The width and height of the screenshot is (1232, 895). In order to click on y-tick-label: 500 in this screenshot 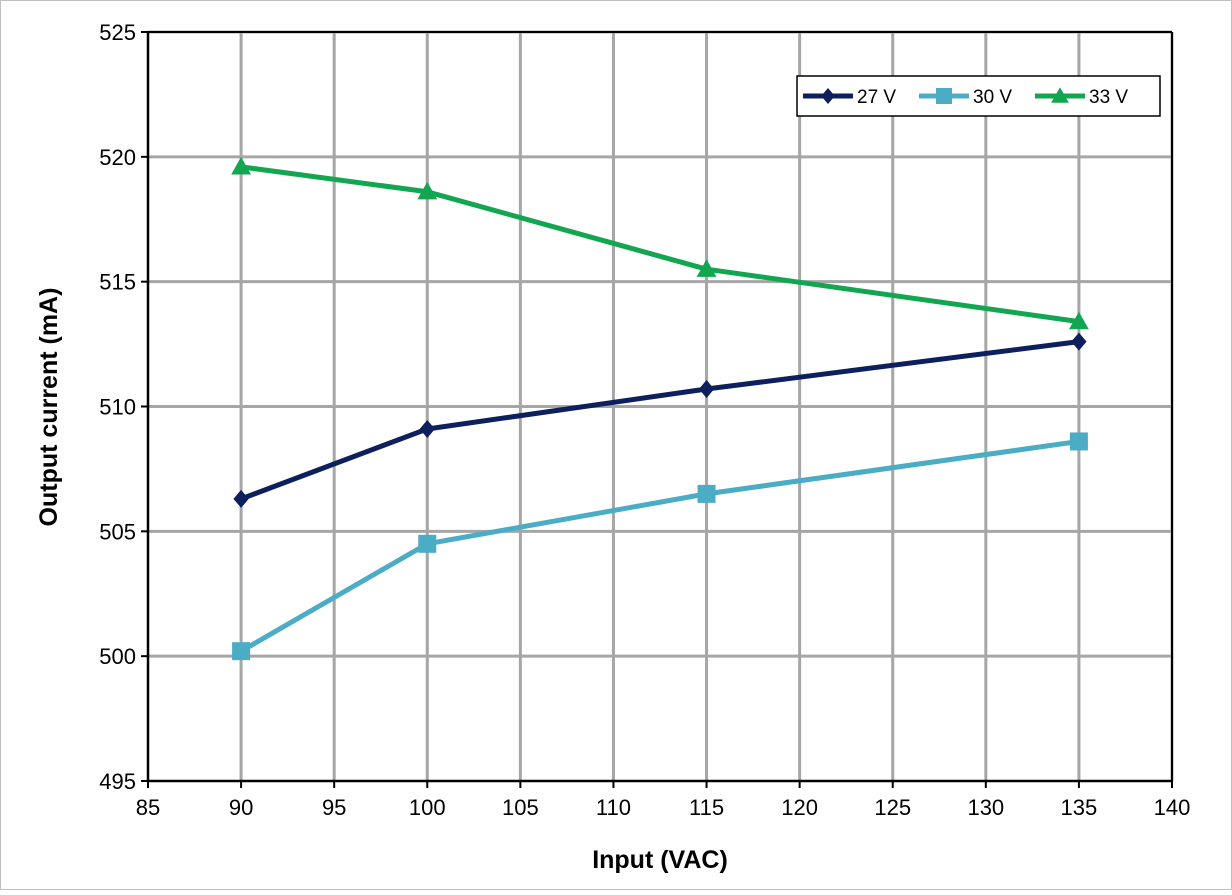, I will do `click(117, 656)`.